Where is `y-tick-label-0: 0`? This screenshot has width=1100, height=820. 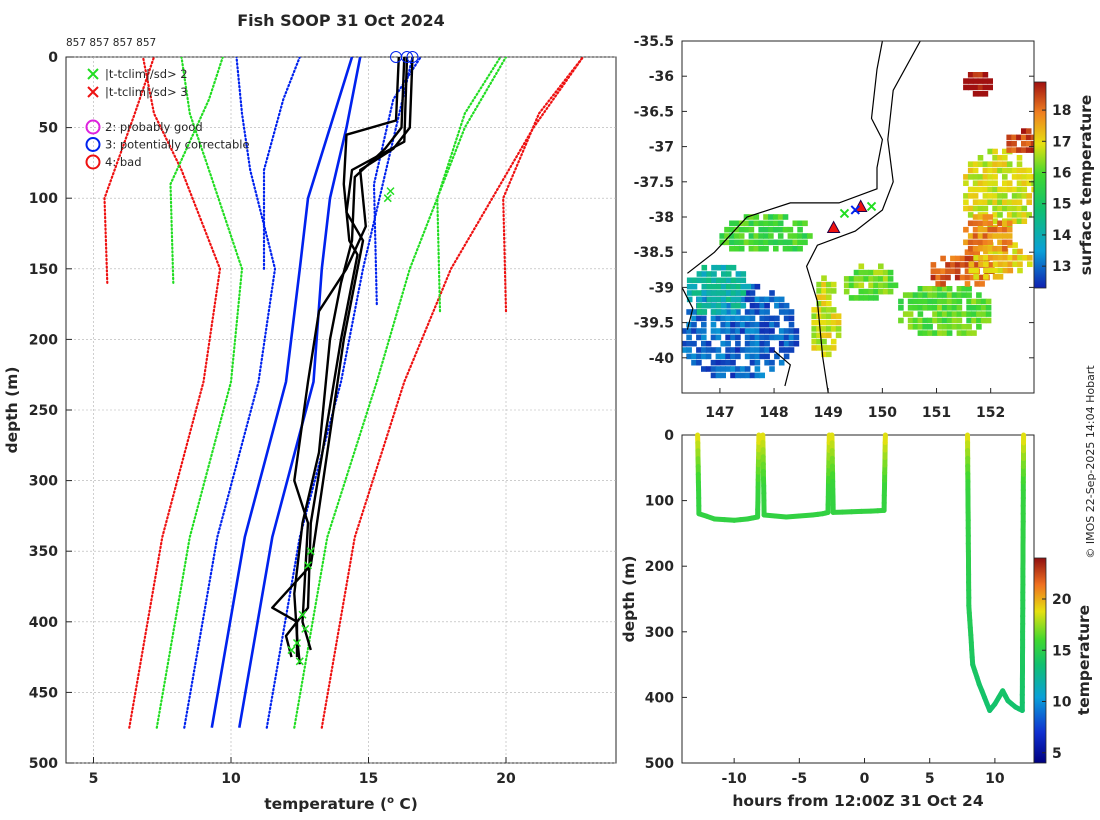 y-tick-label-0: 0 is located at coordinates (53, 58).